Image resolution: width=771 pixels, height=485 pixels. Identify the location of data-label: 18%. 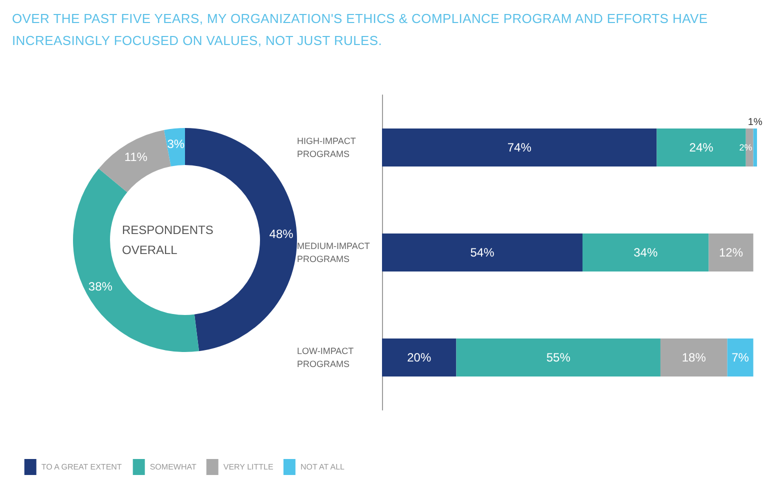
(694, 357).